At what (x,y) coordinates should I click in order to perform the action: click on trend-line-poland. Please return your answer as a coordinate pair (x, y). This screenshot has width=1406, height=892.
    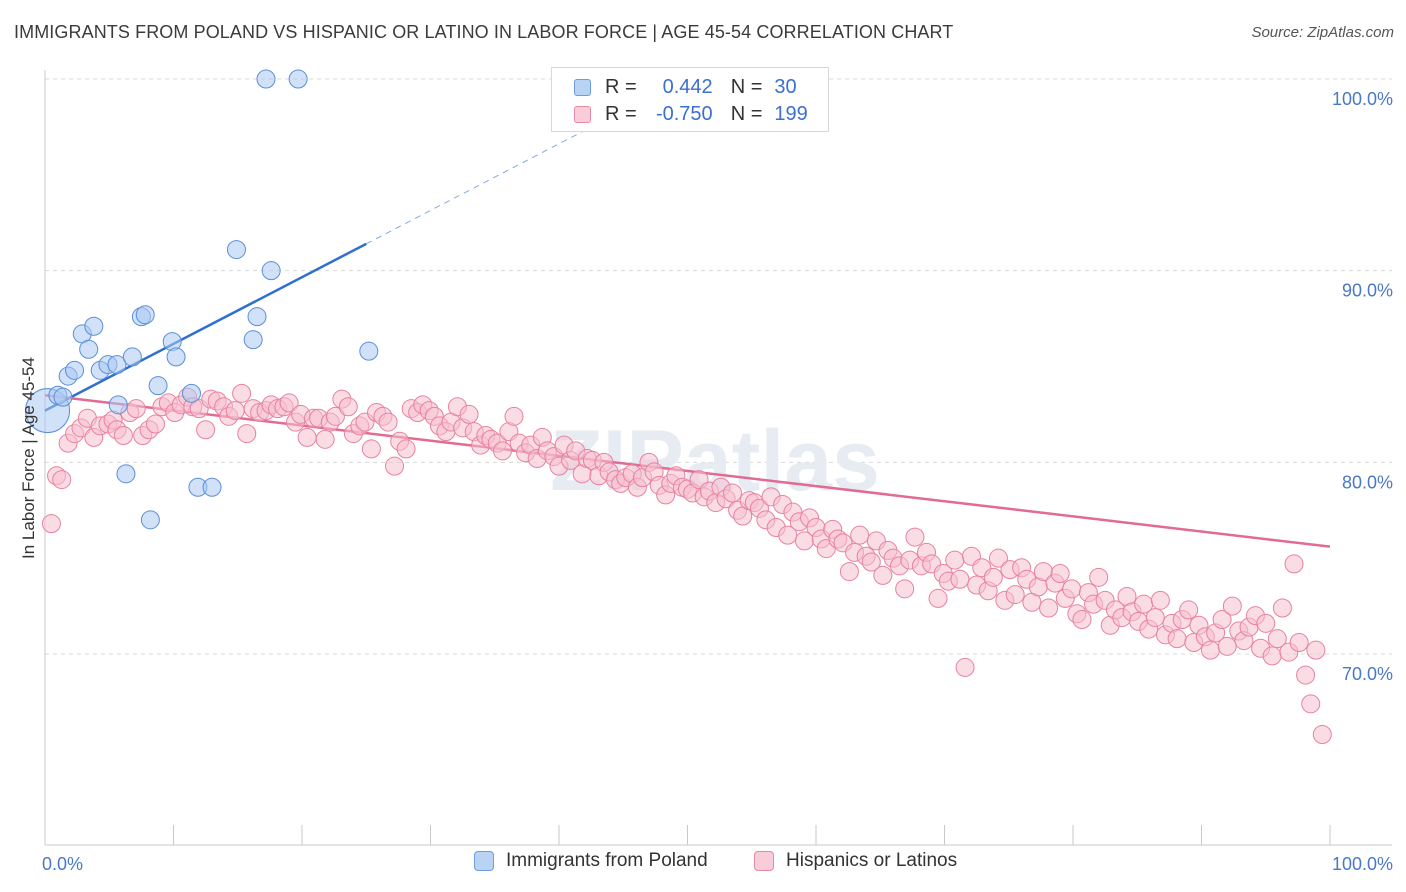
    Looking at the image, I should click on (205, 327).